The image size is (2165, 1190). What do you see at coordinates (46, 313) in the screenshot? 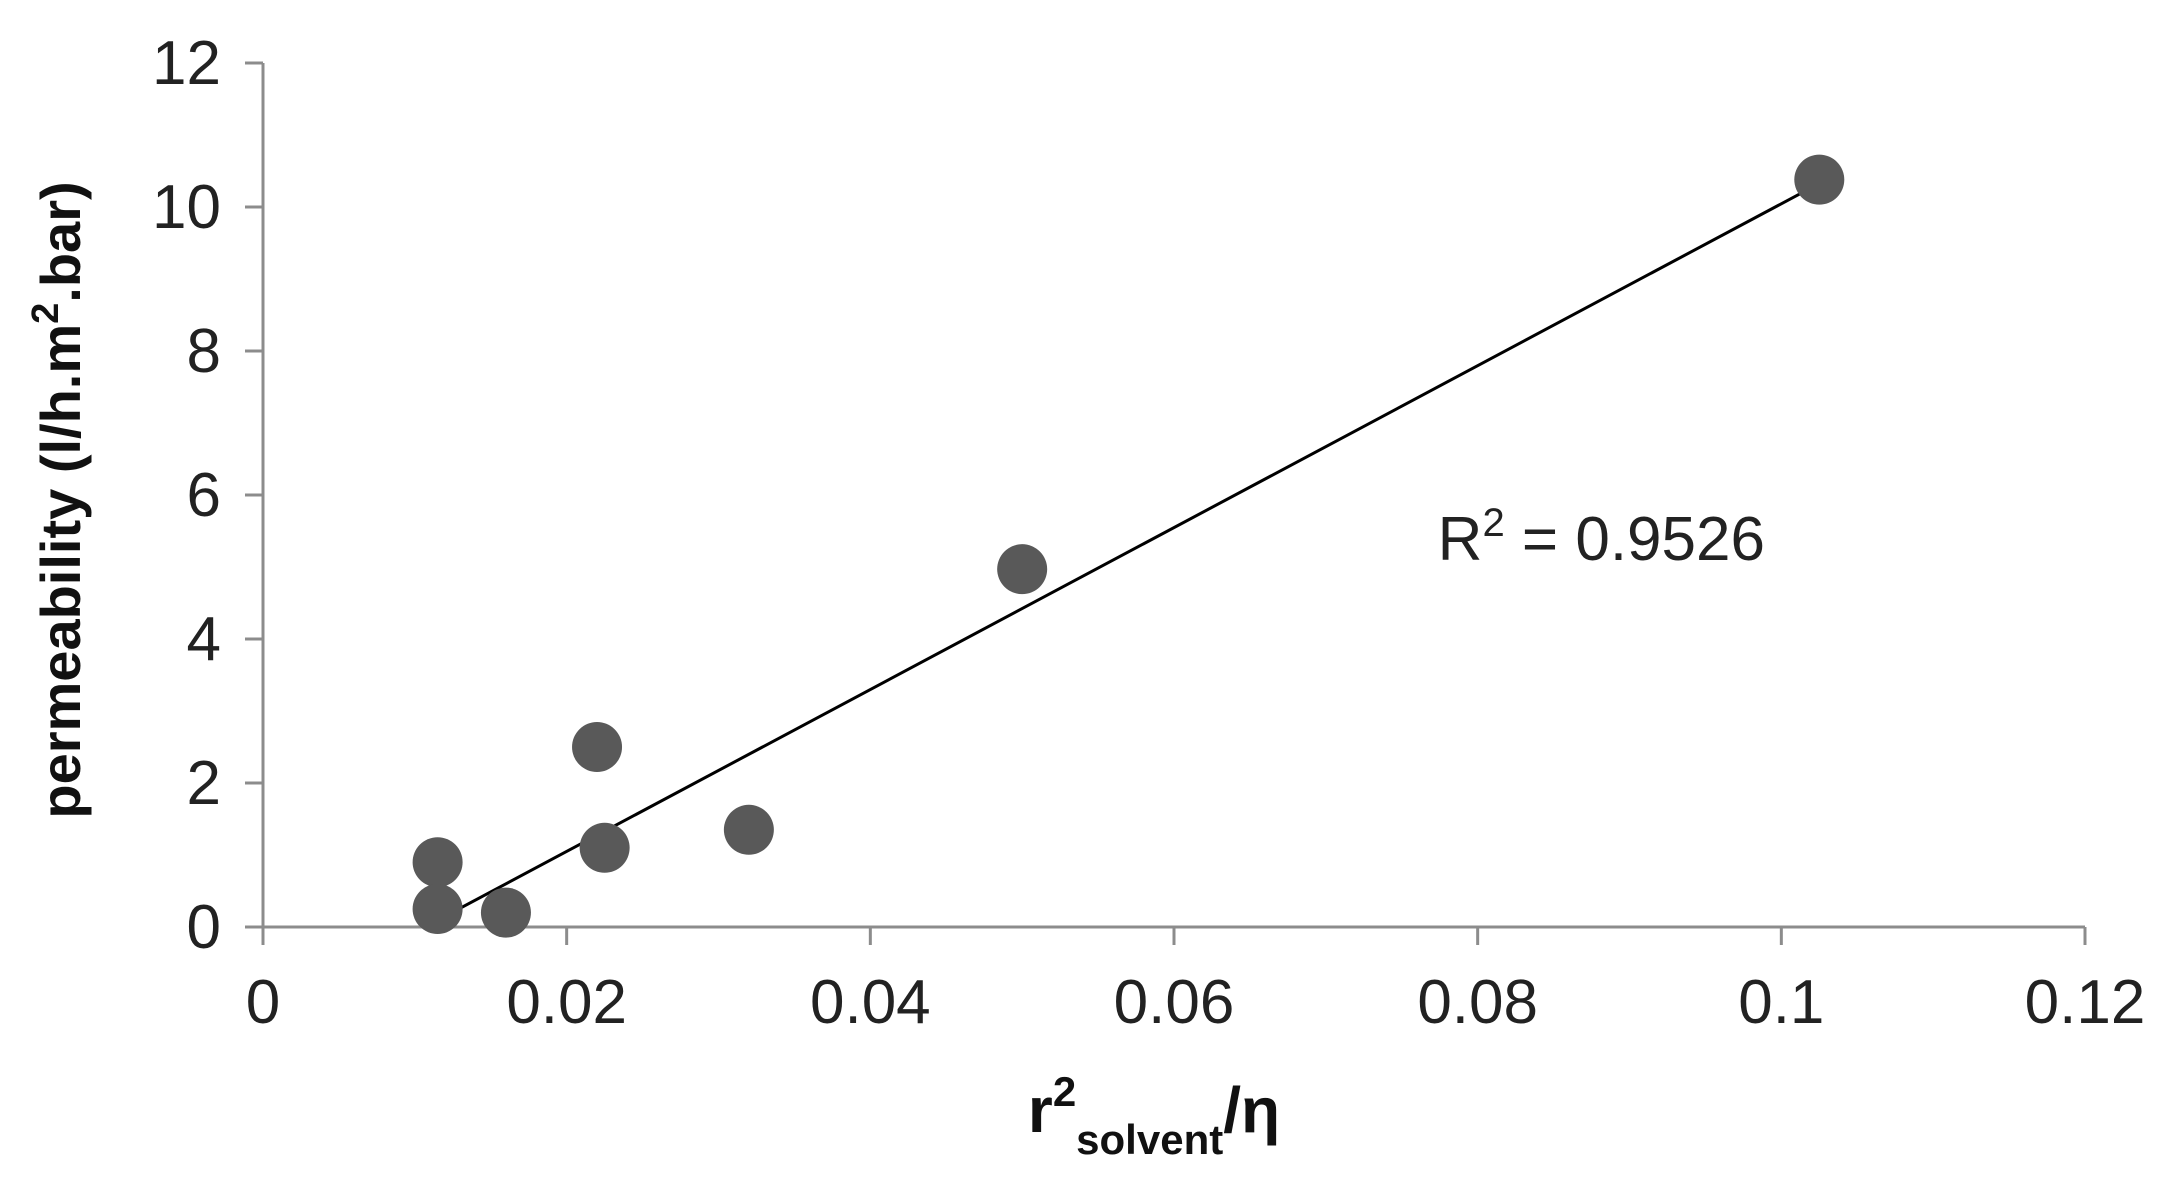
I see `y-axis-title-sup: 2` at bounding box center [46, 313].